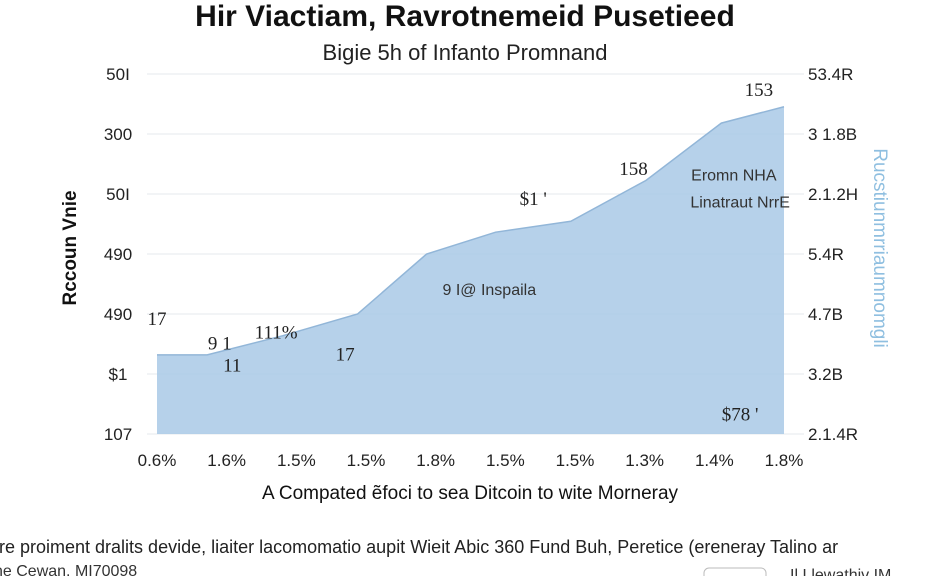  What do you see at coordinates (471, 460) in the screenshot?
I see `x-axis-ticks: 0.6% 1.6% 1.5% 1.5% 1.8% 1.5% 1.5% 1.3% 1.4% 1.8%` at bounding box center [471, 460].